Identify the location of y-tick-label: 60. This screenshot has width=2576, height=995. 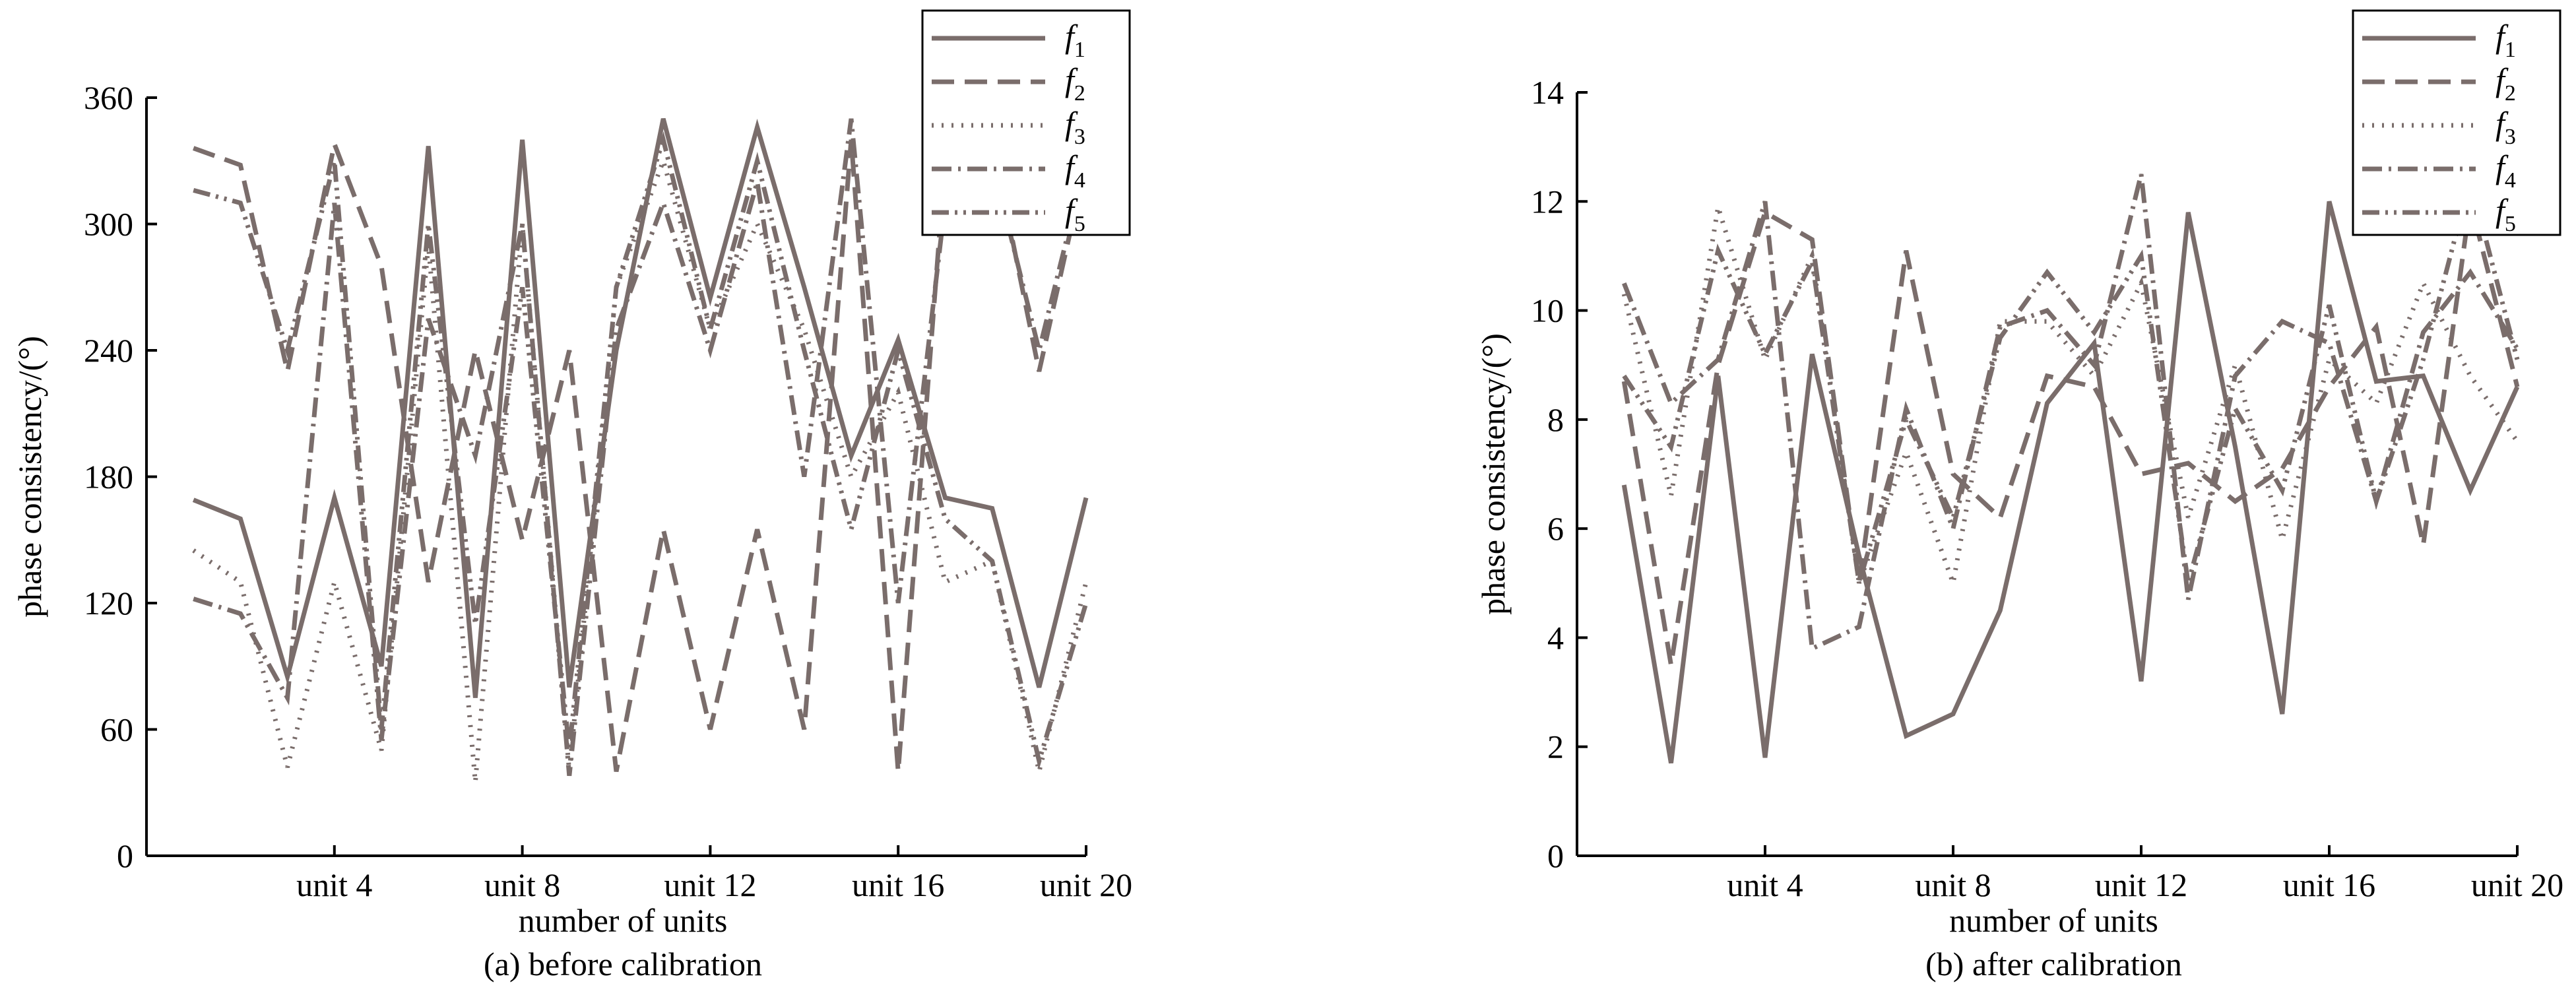
(117, 729).